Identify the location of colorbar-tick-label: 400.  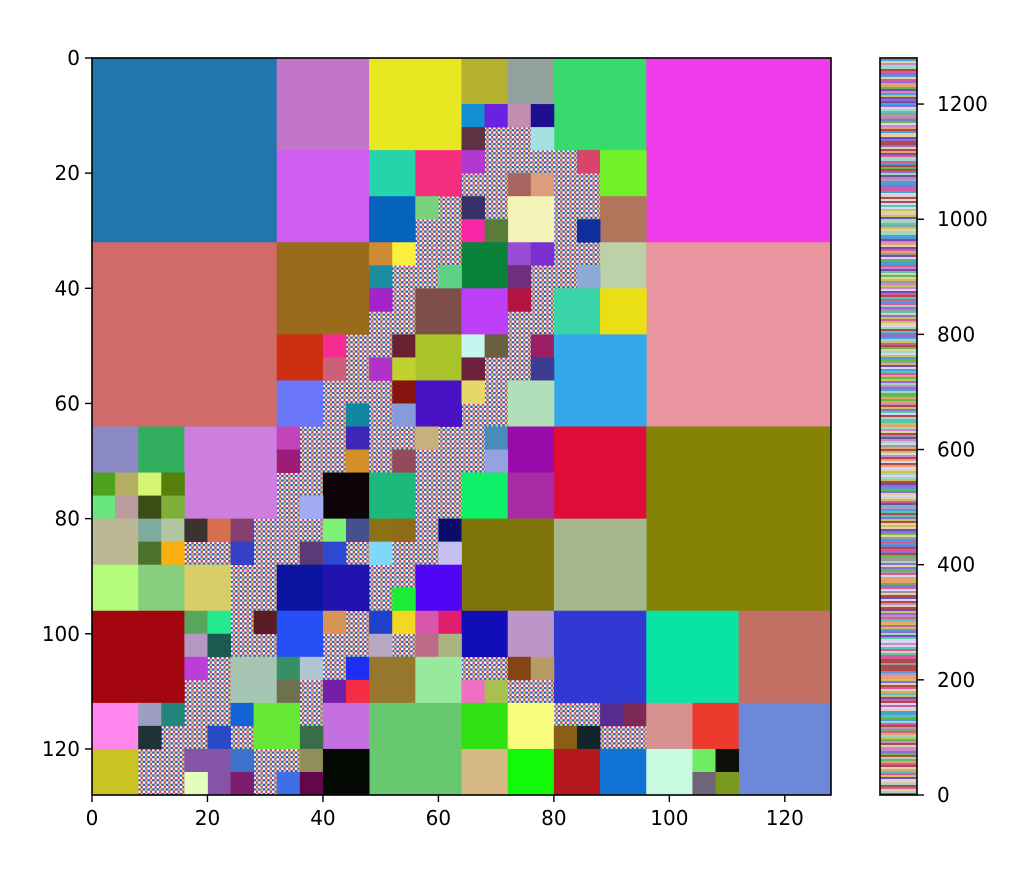
(956, 565).